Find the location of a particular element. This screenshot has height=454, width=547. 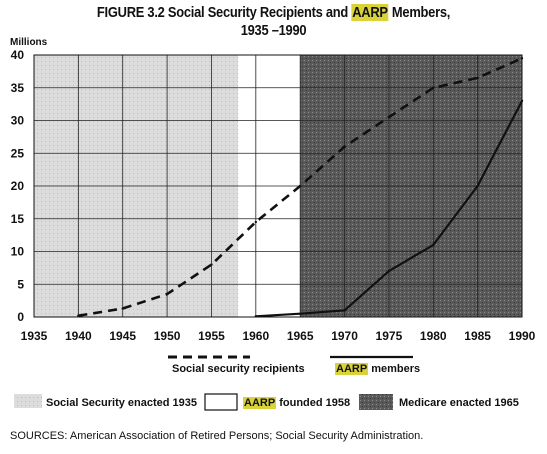

data-point-aarp-1970 is located at coordinates (344, 310).